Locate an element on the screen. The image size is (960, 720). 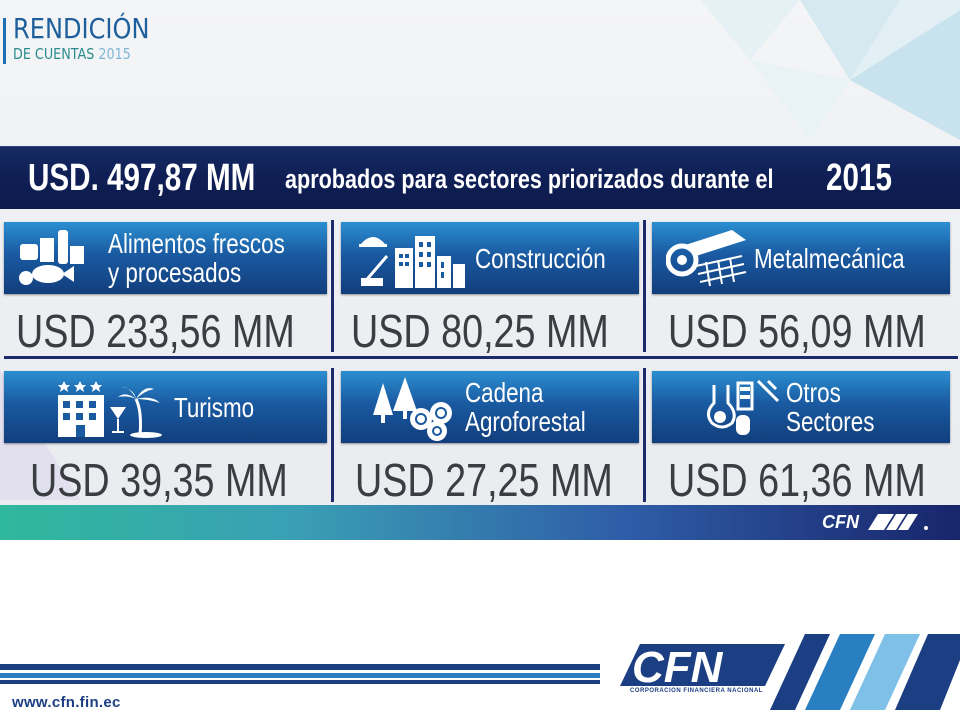
sector-amount: USD 27,25 MM is located at coordinates (484, 480).